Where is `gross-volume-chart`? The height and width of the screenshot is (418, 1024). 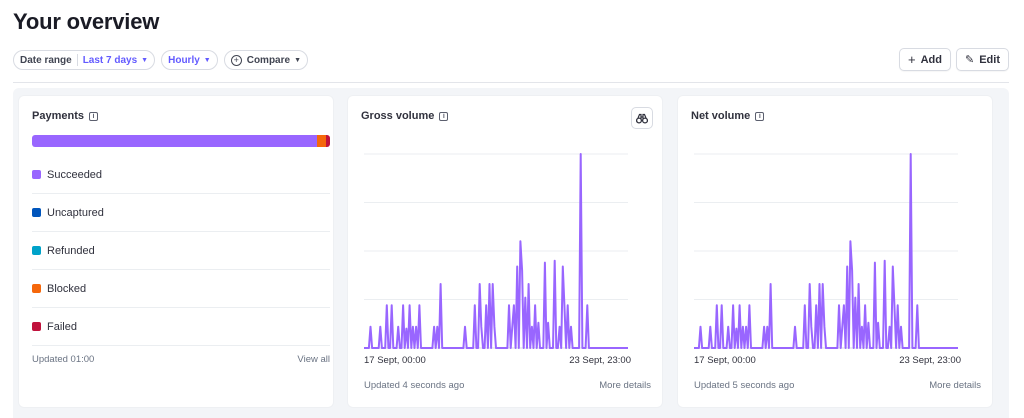
gross-volume-chart is located at coordinates (496, 253).